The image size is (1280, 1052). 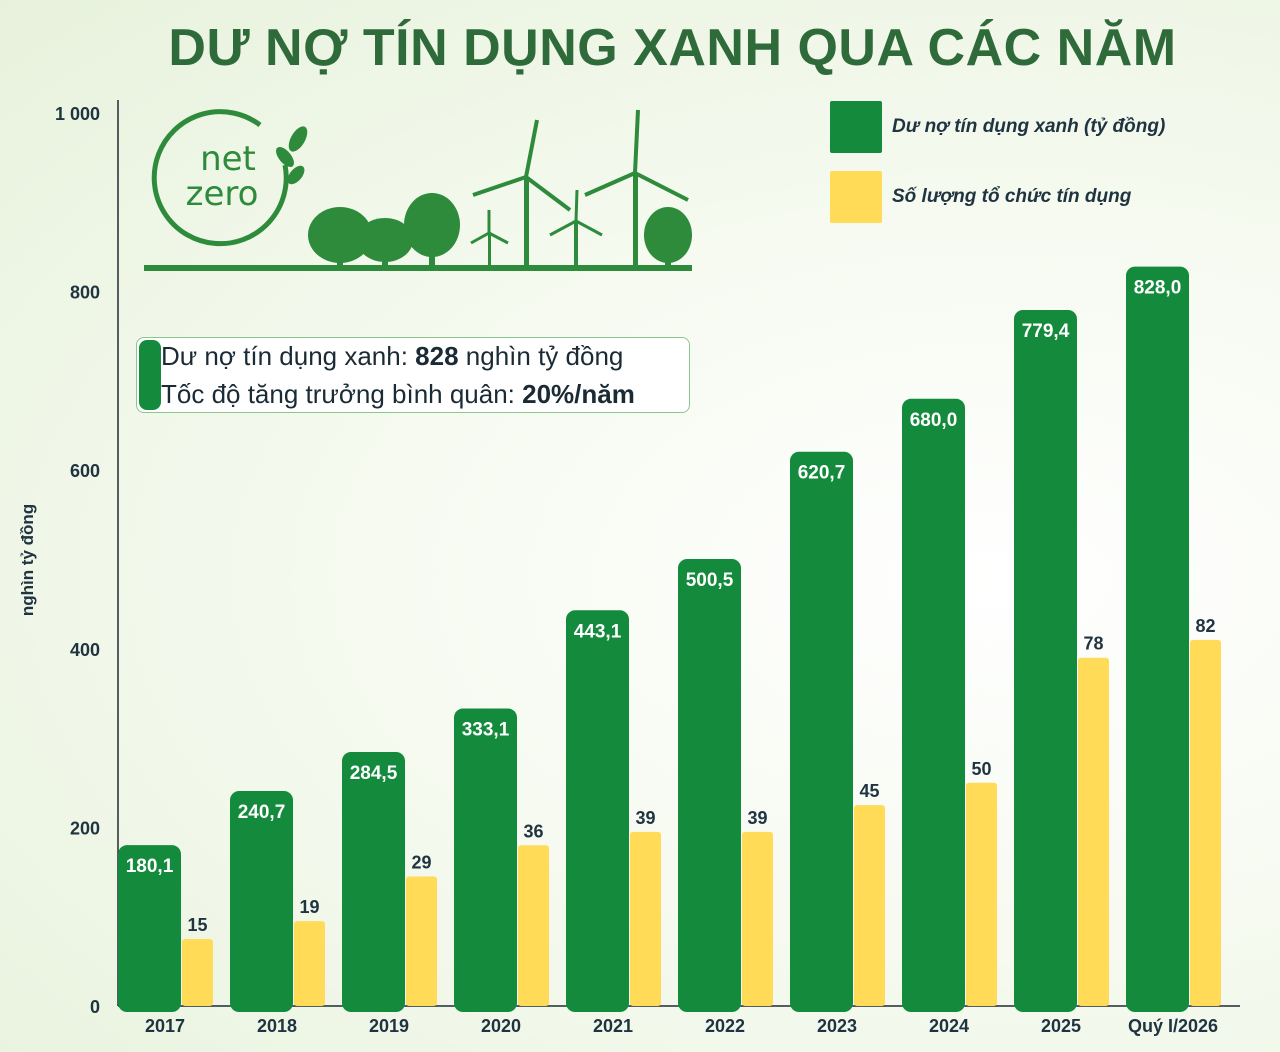 I want to click on y-tick-label: 600, so click(x=85, y=471).